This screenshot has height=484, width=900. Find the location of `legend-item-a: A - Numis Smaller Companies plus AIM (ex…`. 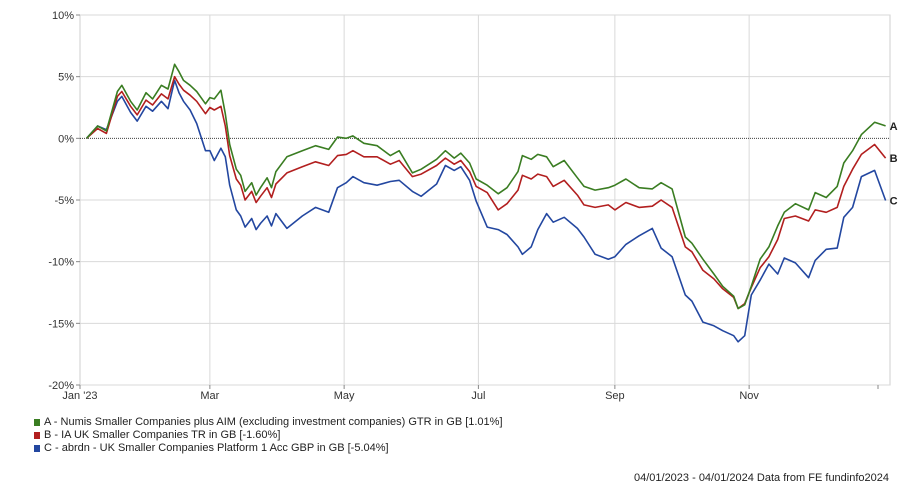

legend-item-a: A - Numis Smaller Companies plus AIM (ex… is located at coordinates (268, 422).